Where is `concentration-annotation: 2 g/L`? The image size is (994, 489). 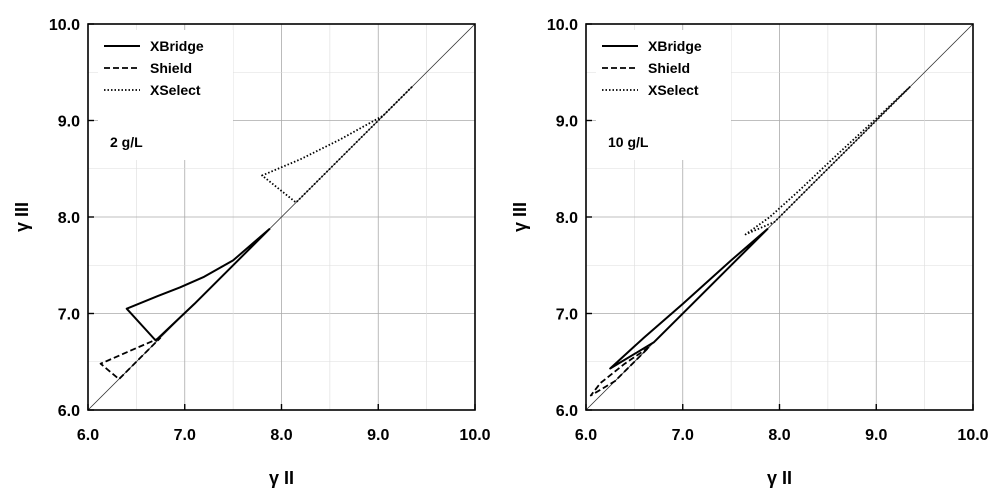 concentration-annotation: 2 g/L is located at coordinates (126, 142).